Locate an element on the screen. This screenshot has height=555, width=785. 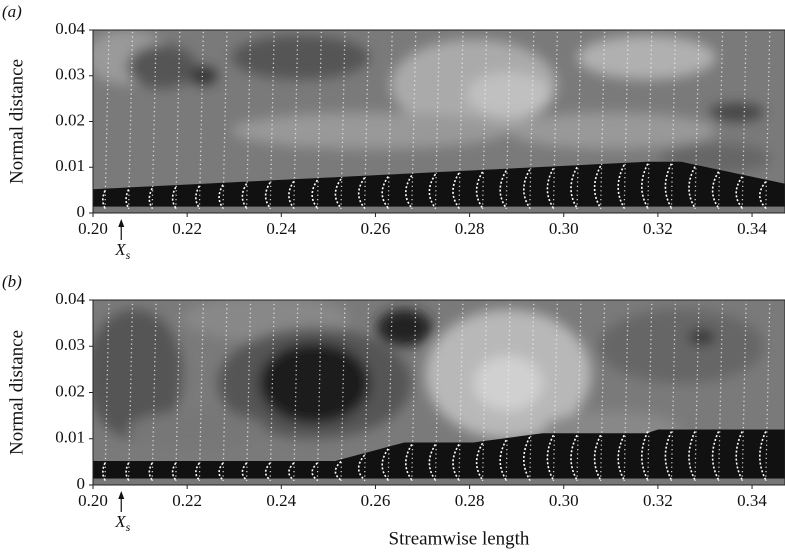
separation-band is located at coordinates (439, 187).